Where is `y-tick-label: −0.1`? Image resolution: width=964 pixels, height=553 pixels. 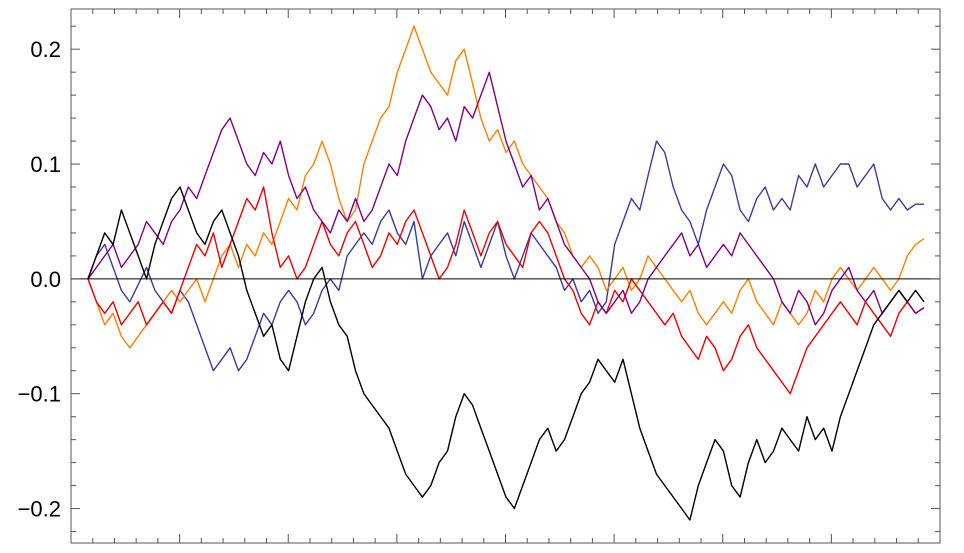
y-tick-label: −0.1 is located at coordinates (39, 394).